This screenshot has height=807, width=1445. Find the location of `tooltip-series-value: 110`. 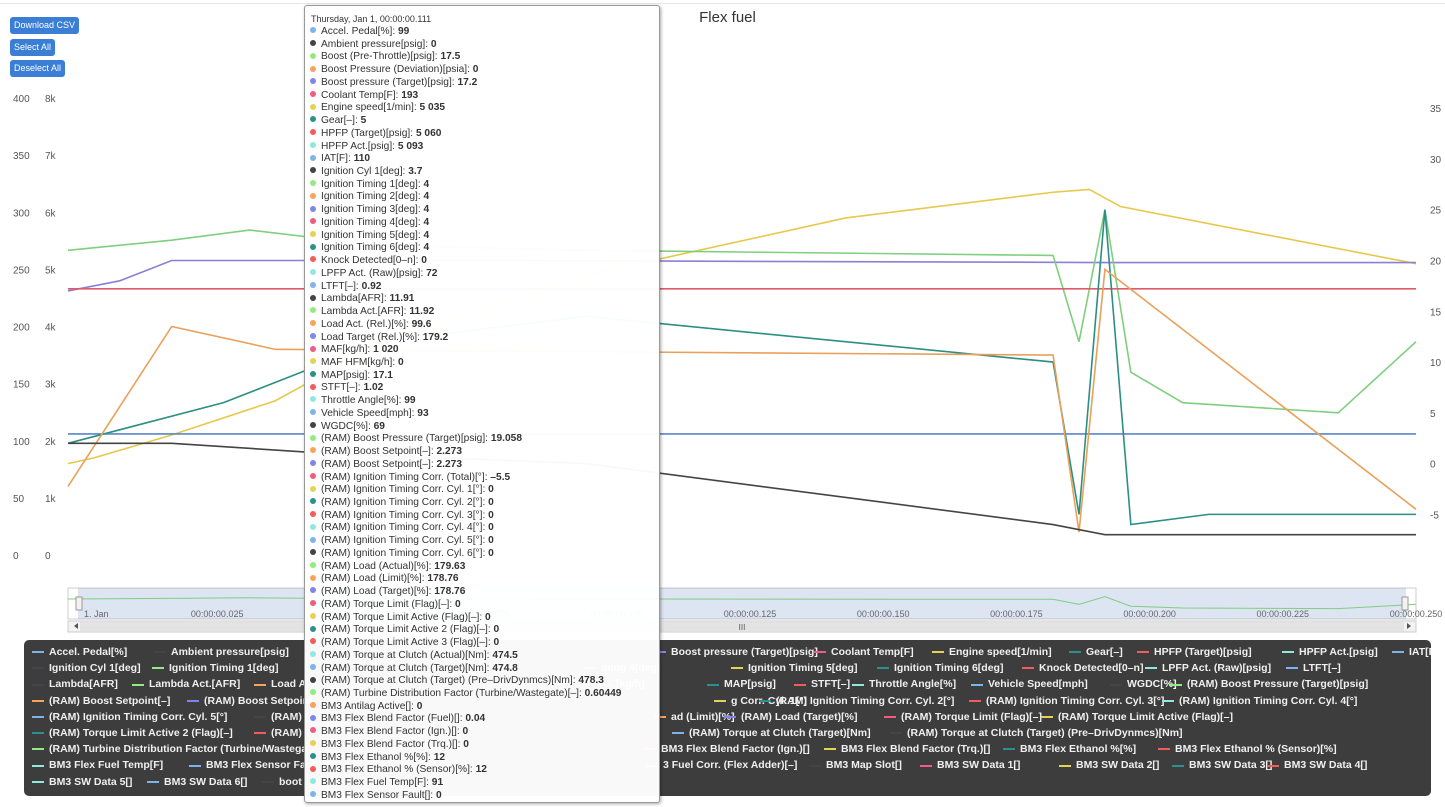

tooltip-series-value: 110 is located at coordinates (362, 159).